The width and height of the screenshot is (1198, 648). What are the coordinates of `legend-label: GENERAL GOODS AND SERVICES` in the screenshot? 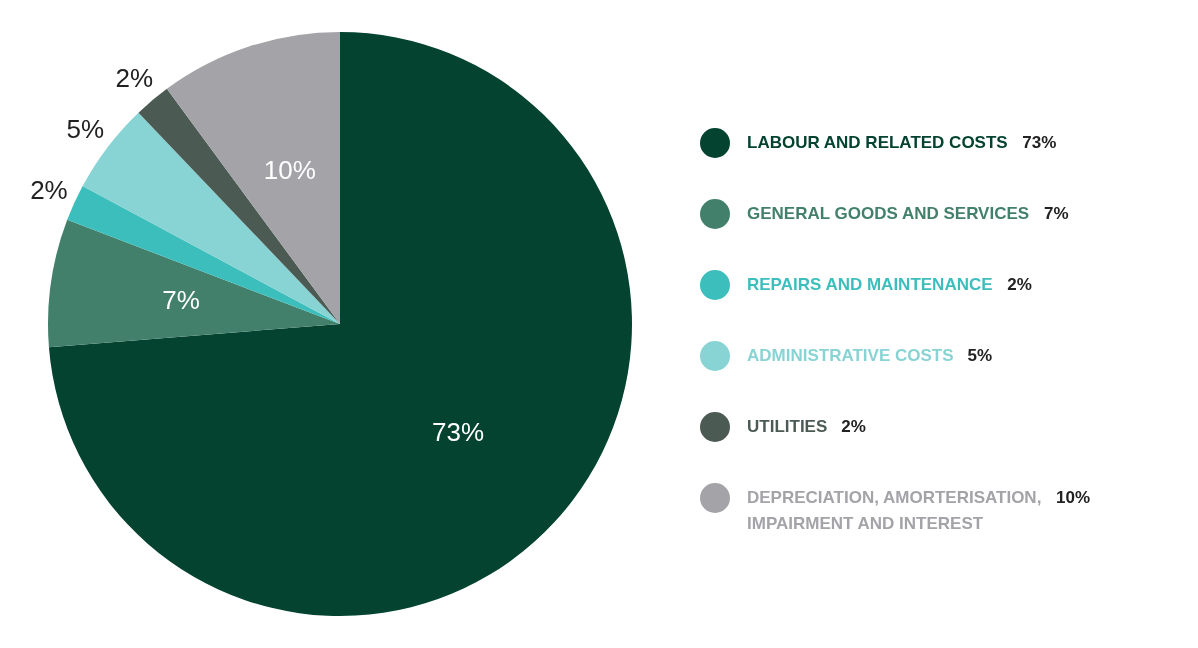 It's located at (888, 213).